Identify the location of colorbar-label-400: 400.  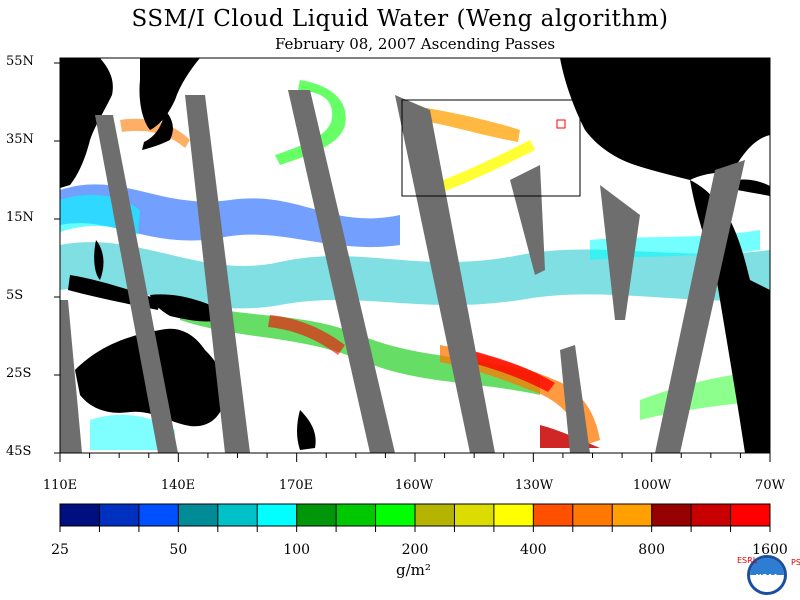
(533, 550).